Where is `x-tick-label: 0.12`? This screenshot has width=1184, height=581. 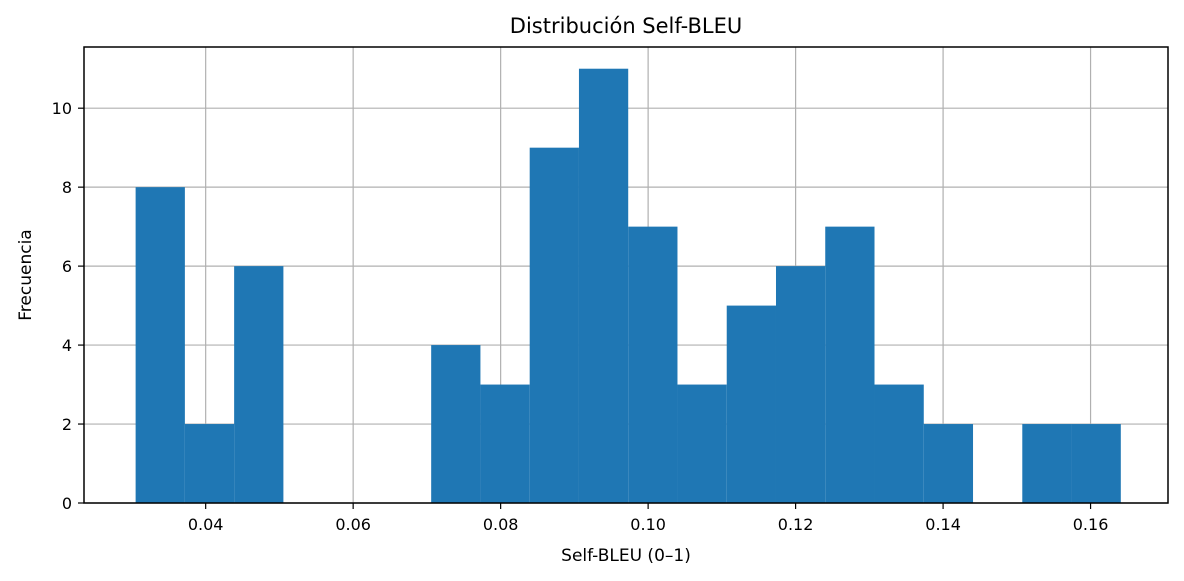
x-tick-label: 0.12 is located at coordinates (796, 524).